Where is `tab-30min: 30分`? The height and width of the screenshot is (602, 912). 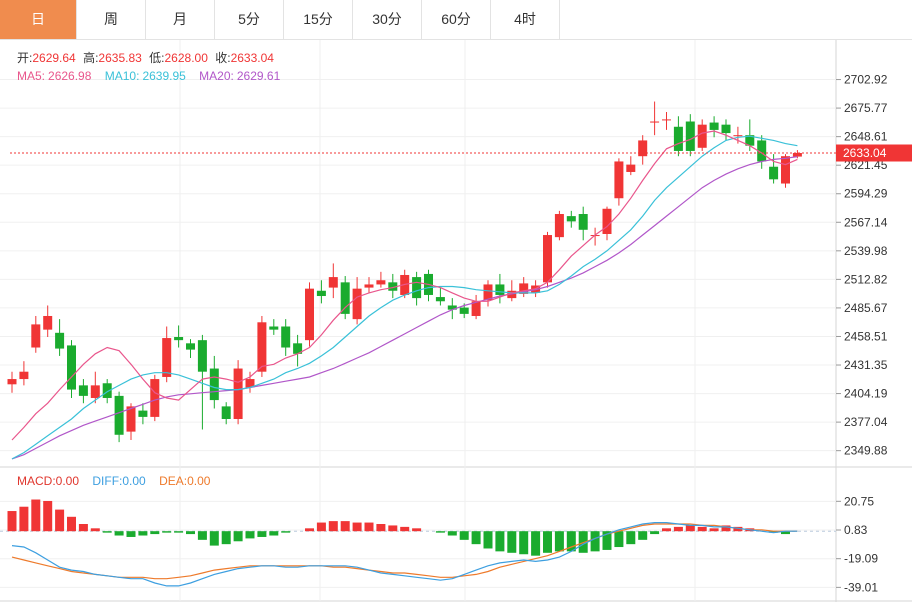 tab-30min: 30分 is located at coordinates (387, 19).